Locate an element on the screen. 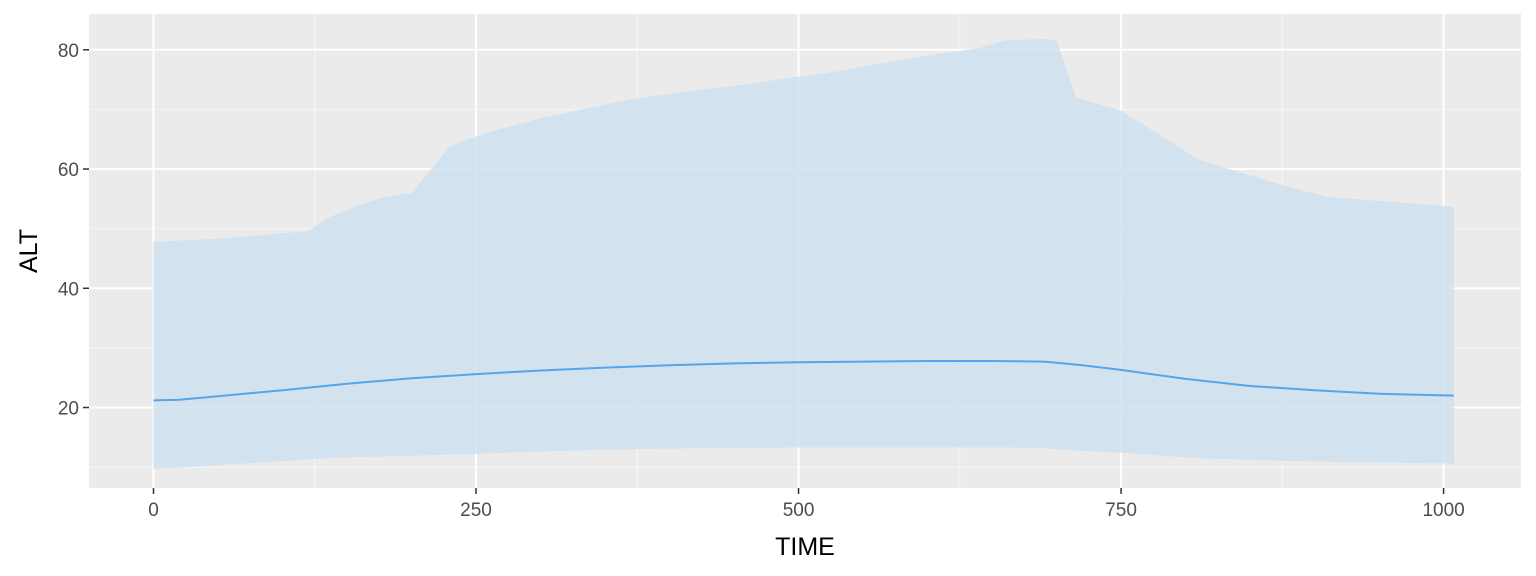 The image size is (1536, 576). y-tick-label: 60 is located at coordinates (68, 170).